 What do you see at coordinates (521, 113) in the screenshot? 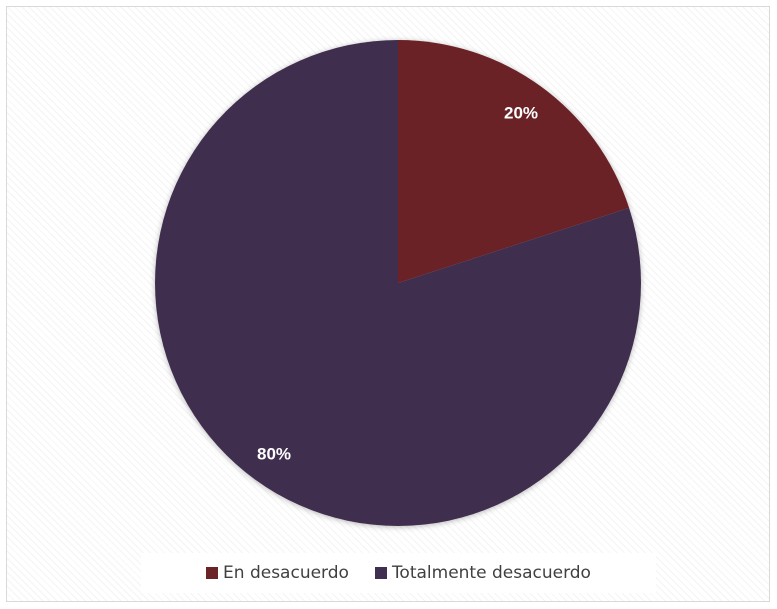
I see `slice-data-label: 20%` at bounding box center [521, 113].